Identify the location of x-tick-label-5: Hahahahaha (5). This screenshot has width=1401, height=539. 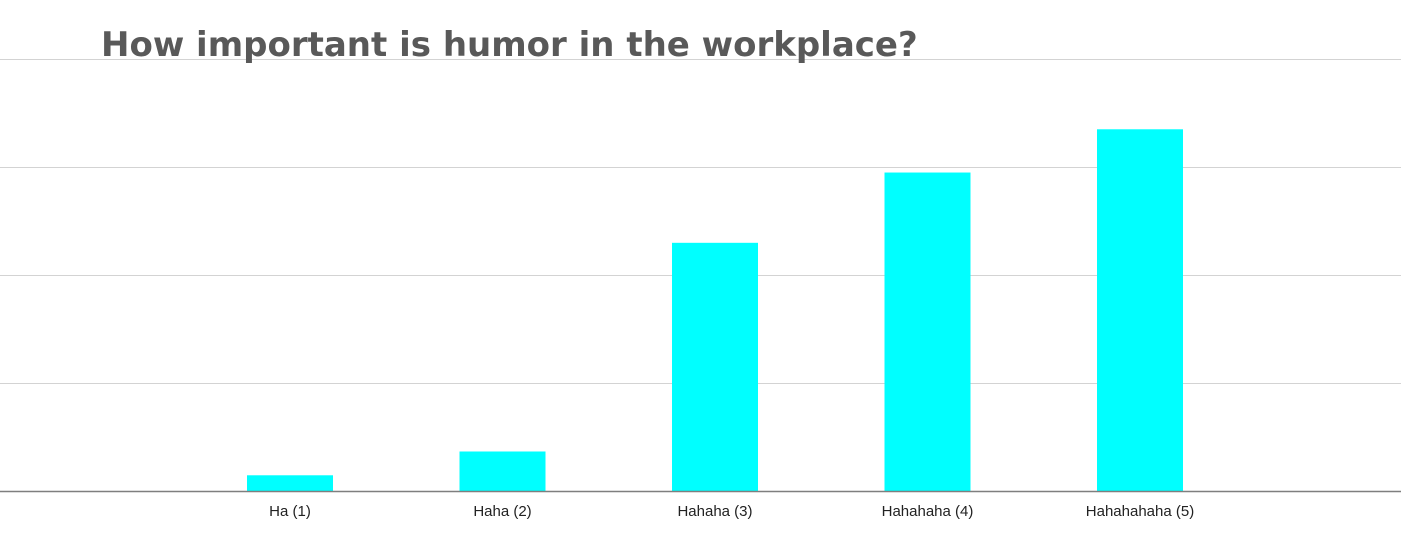
(1140, 511).